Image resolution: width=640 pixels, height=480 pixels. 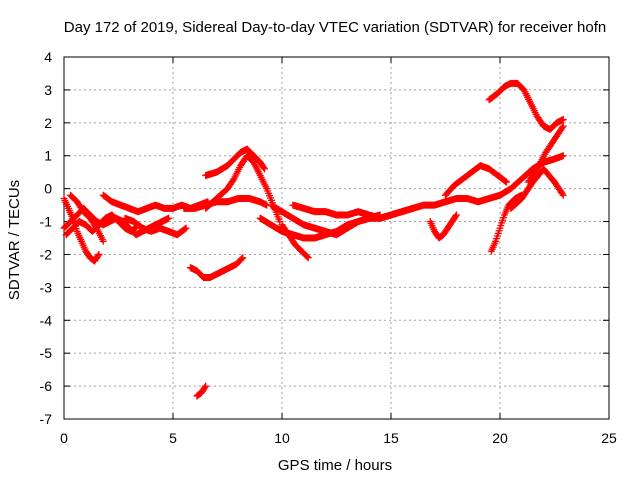 I want to click on x-tick-label: 0, so click(x=64, y=438).